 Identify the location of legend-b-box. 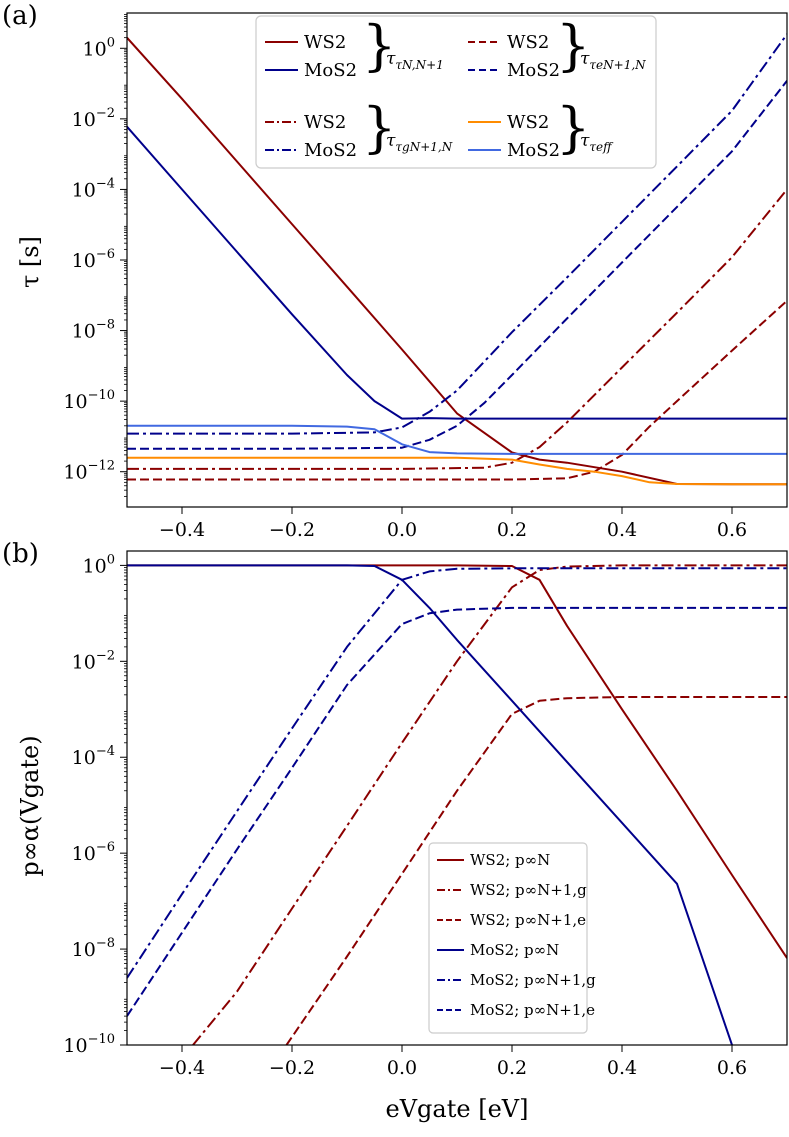
(508, 938).